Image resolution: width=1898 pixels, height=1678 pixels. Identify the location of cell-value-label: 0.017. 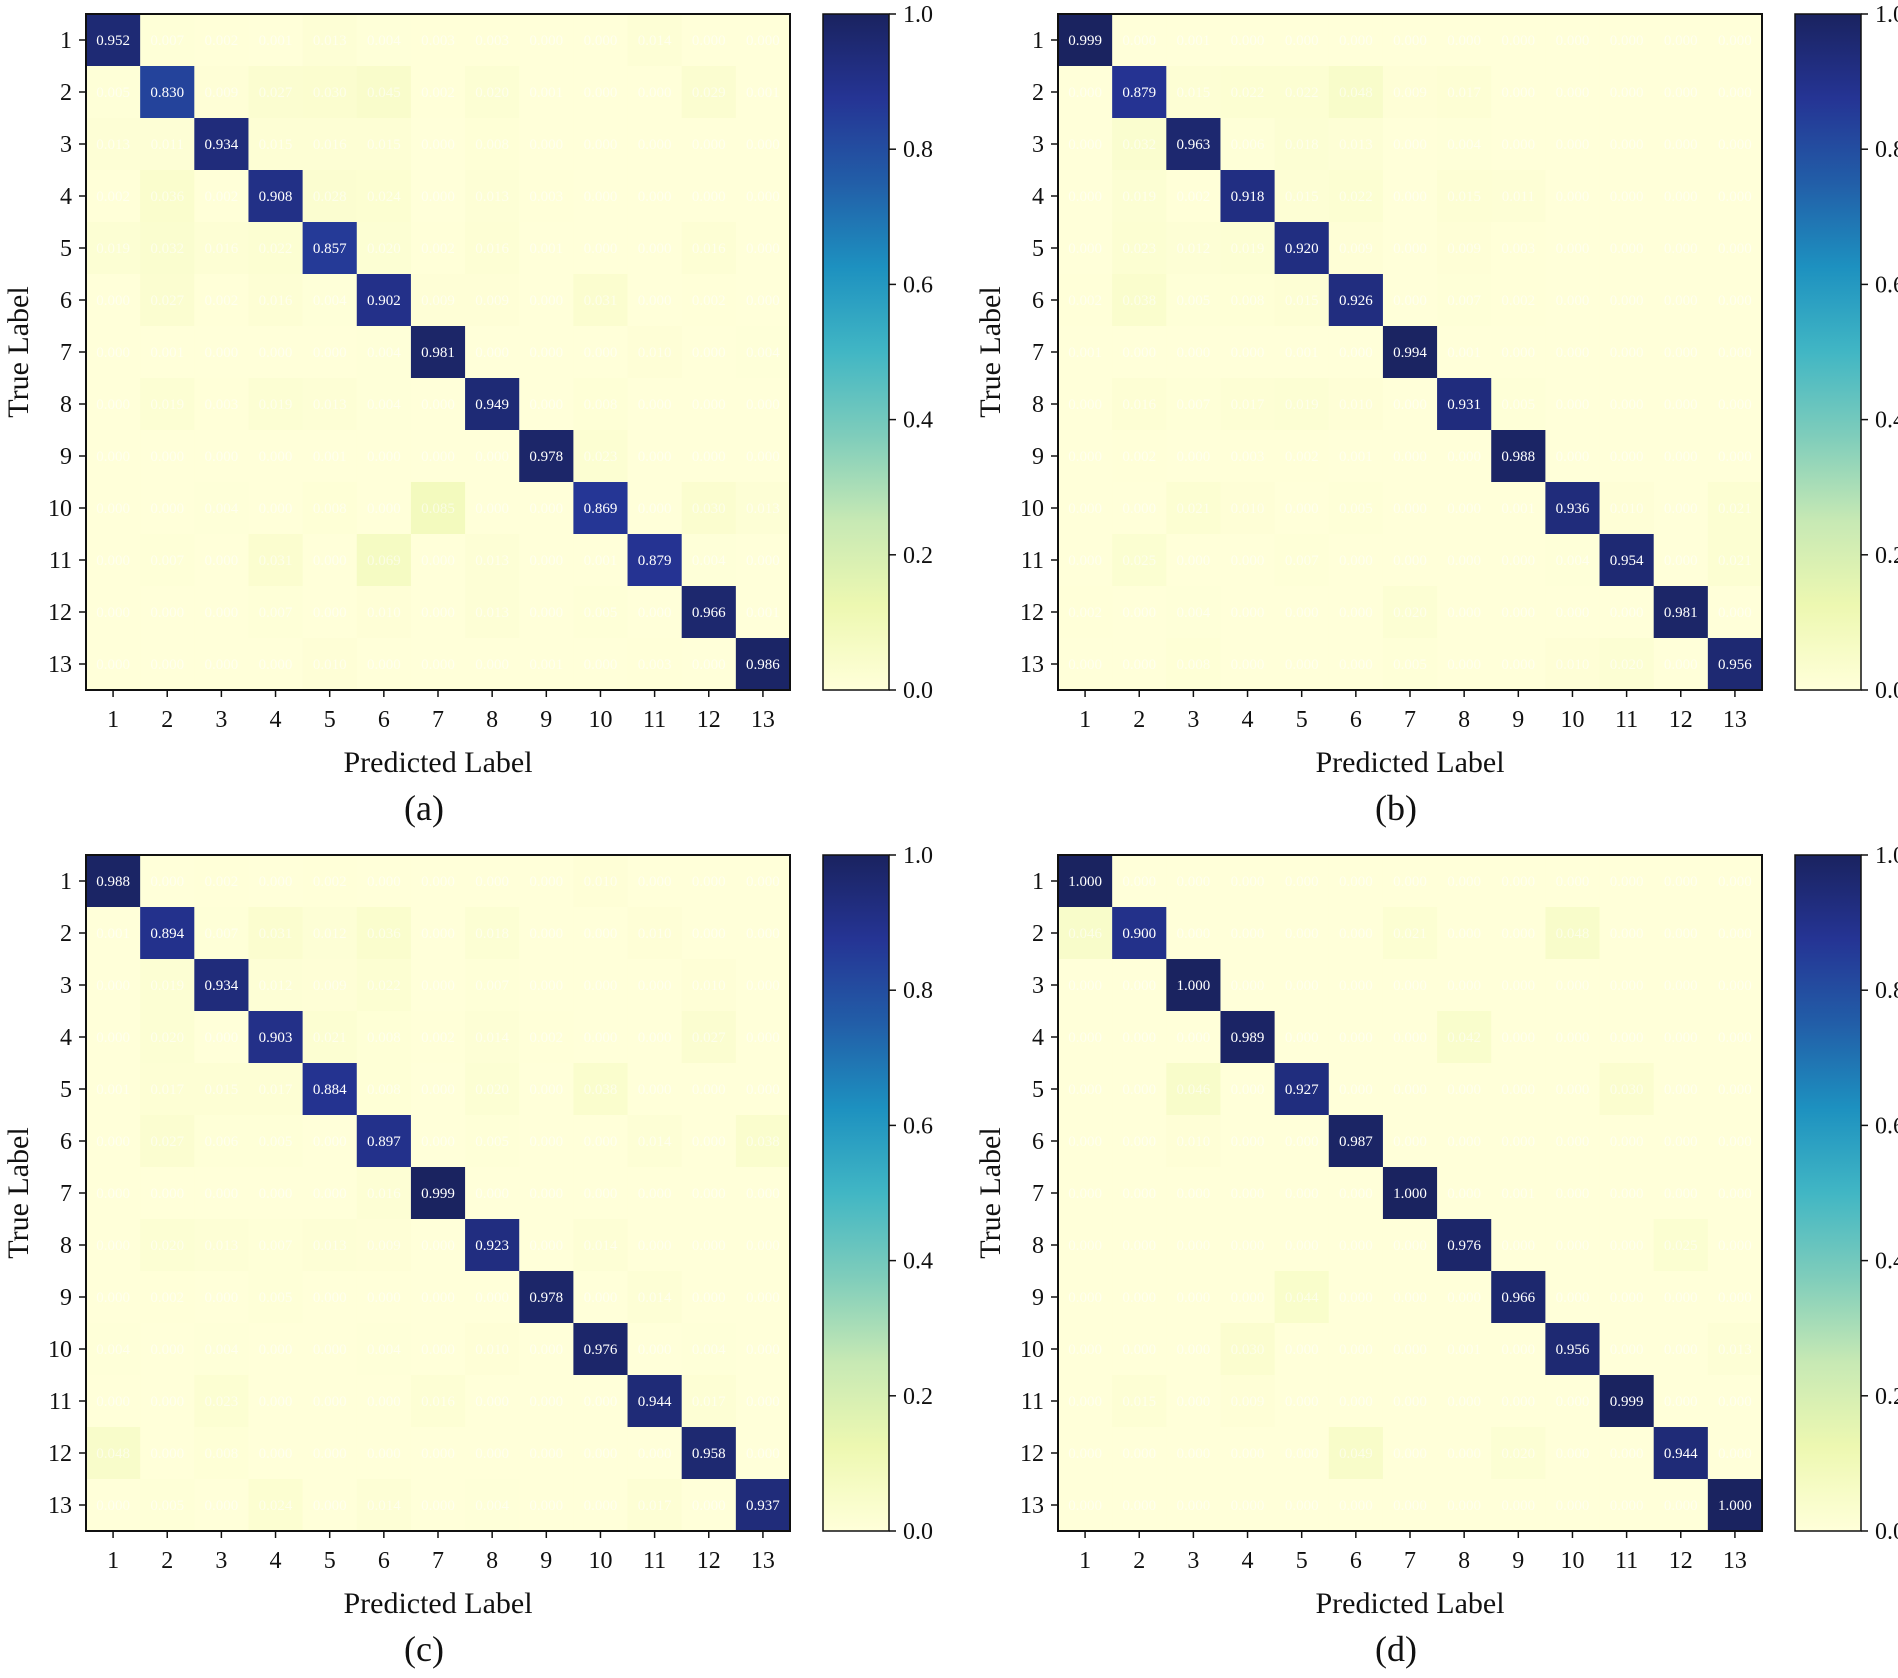
(167, 1090).